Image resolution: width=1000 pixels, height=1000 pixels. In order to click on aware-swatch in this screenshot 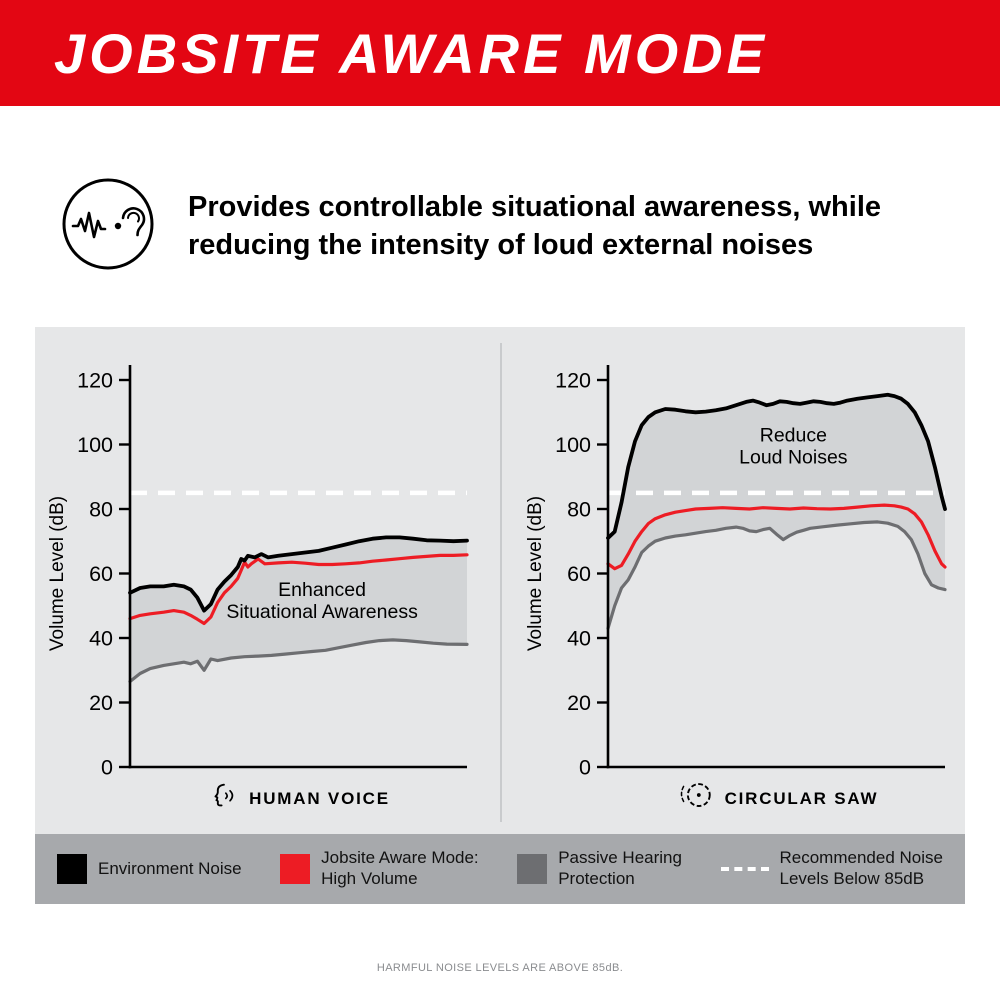, I will do `click(295, 869)`.